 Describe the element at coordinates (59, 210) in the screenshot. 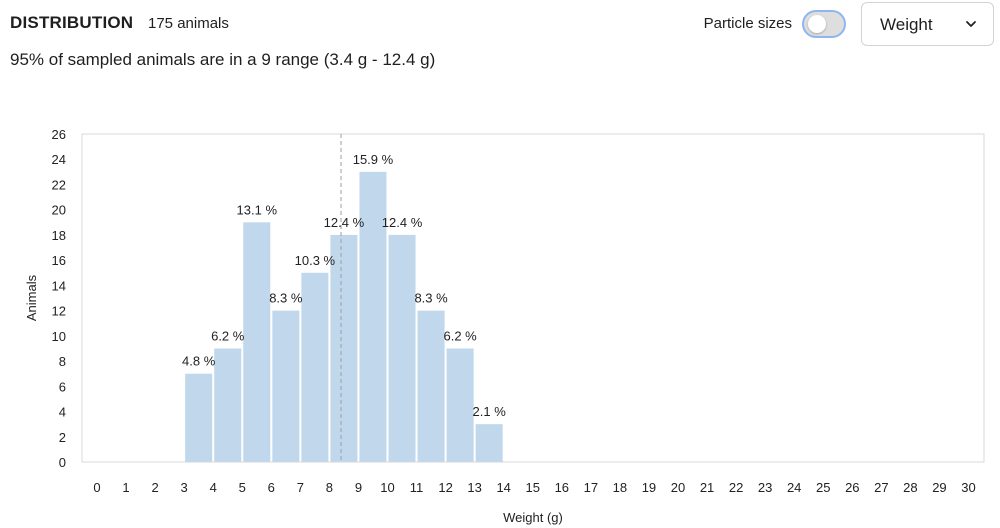

I see `y-tick-label: 20` at that location.